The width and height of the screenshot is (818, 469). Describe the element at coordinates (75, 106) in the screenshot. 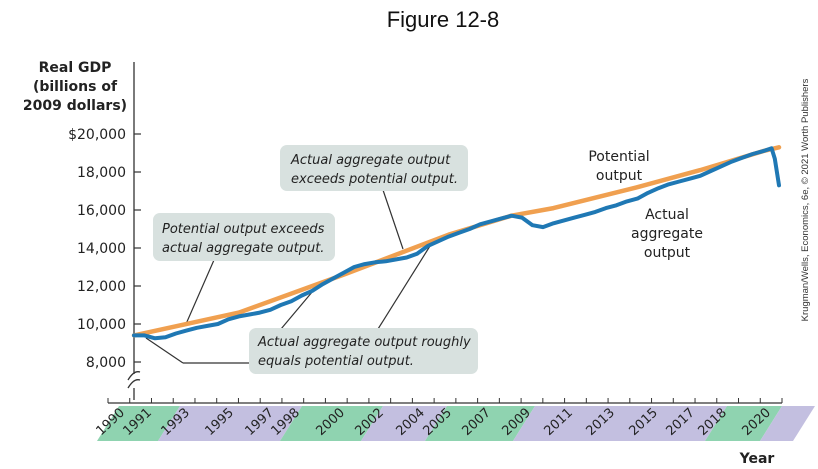

I see `y-axis-label-line: 2009 dollars)` at that location.